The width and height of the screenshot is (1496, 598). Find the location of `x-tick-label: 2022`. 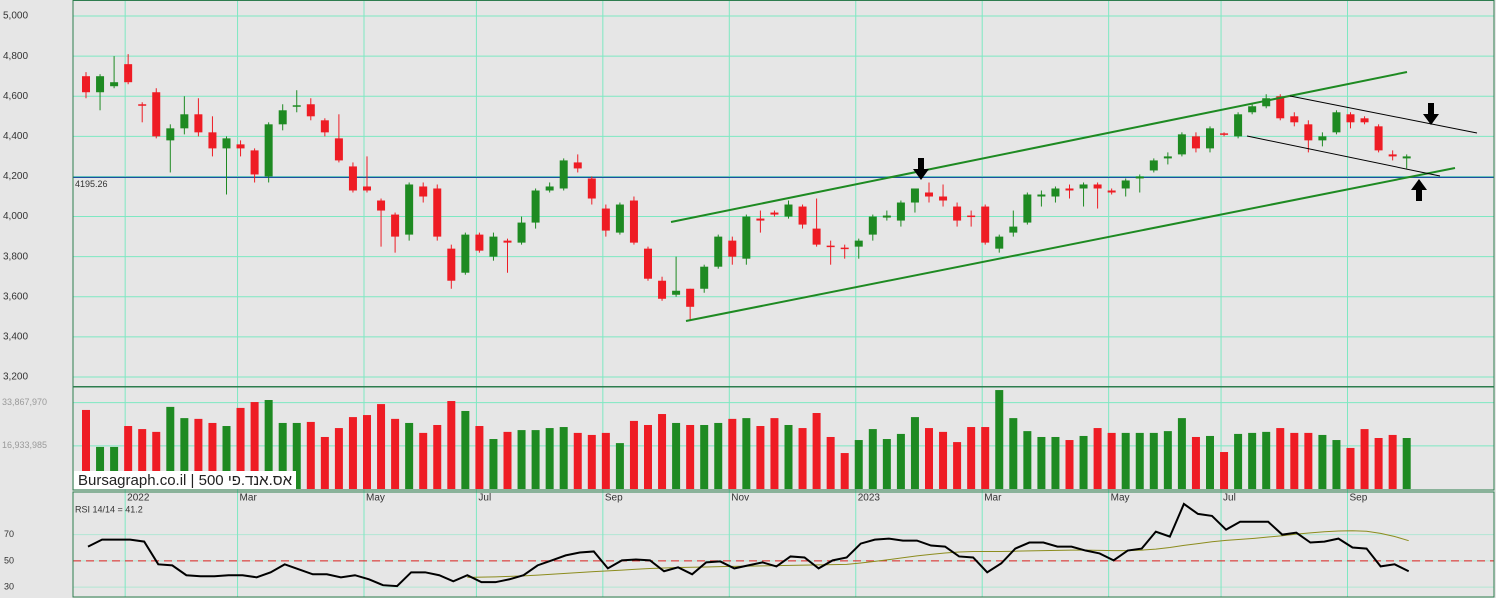

x-tick-label: 2022 is located at coordinates (138, 498).